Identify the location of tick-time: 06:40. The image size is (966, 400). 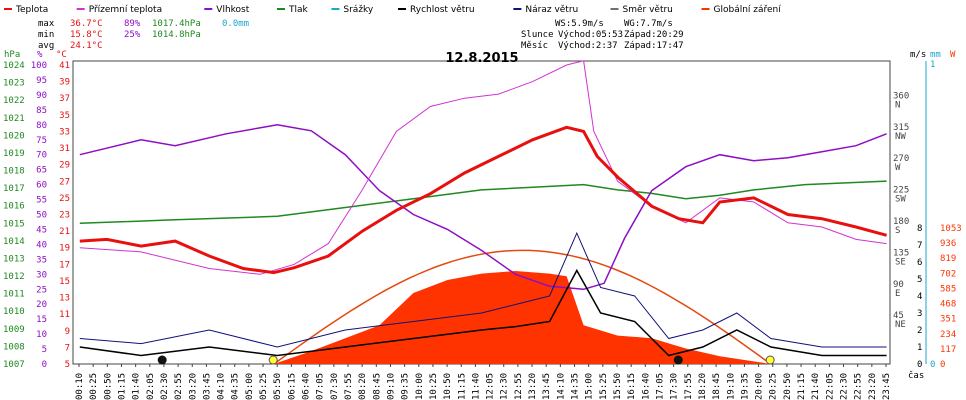
(307, 386).